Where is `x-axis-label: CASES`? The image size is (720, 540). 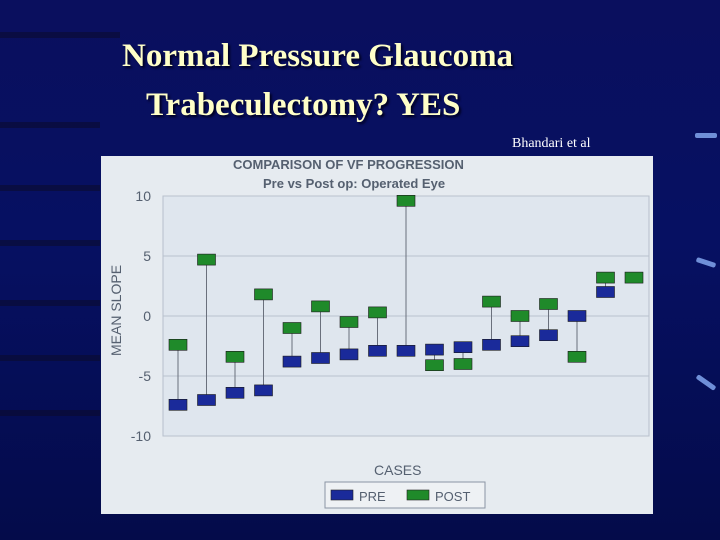
x-axis-label: CASES is located at coordinates (397, 470).